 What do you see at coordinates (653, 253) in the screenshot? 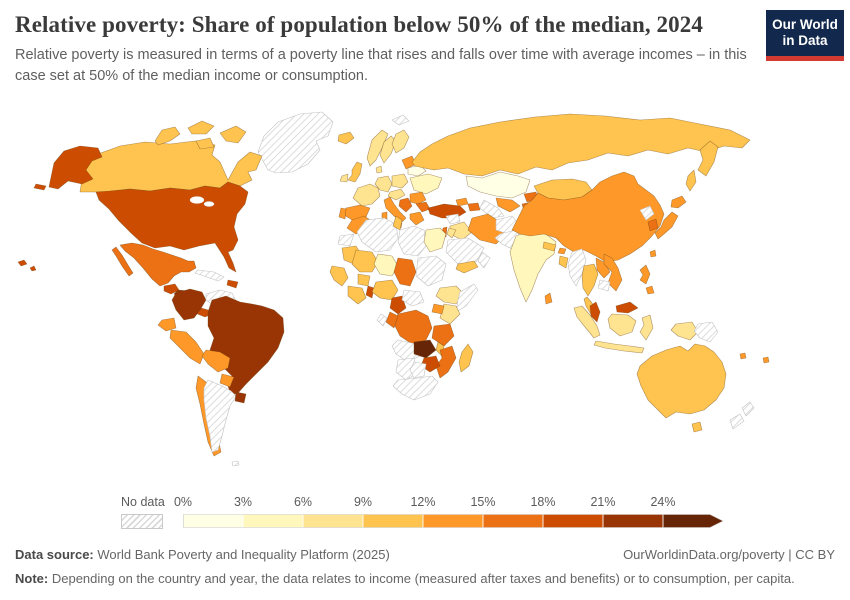
I see `country-taiwan` at bounding box center [653, 253].